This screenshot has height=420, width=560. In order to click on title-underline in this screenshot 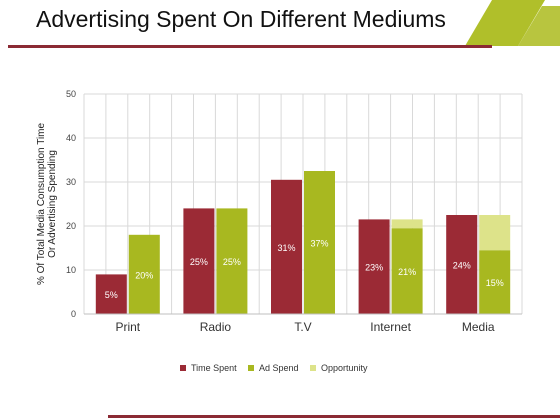, I will do `click(250, 46)`.